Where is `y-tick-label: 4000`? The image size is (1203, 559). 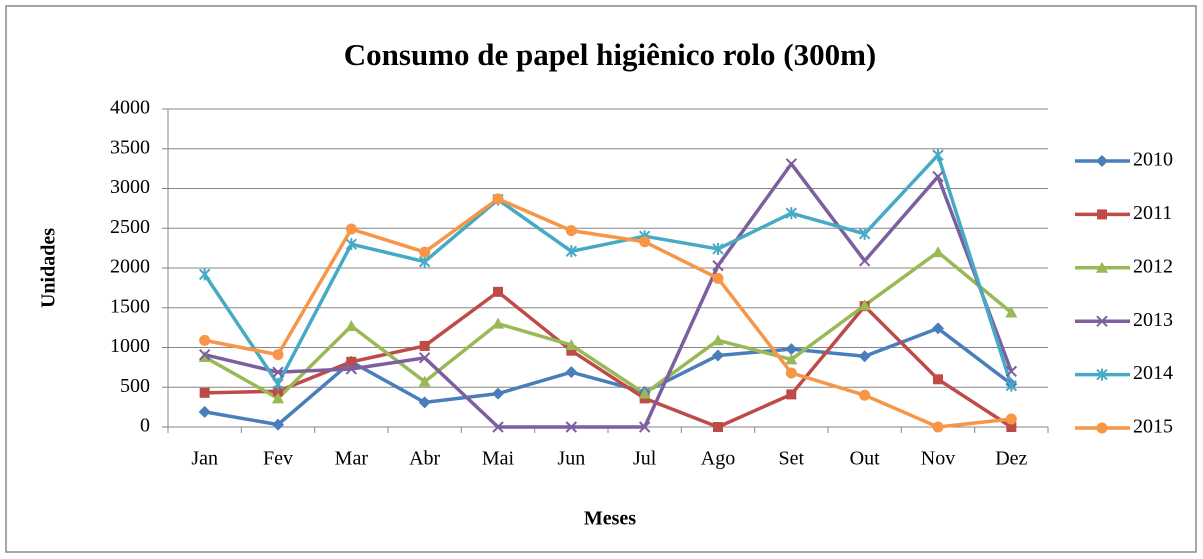 y-tick-label: 4000 is located at coordinates (130, 108).